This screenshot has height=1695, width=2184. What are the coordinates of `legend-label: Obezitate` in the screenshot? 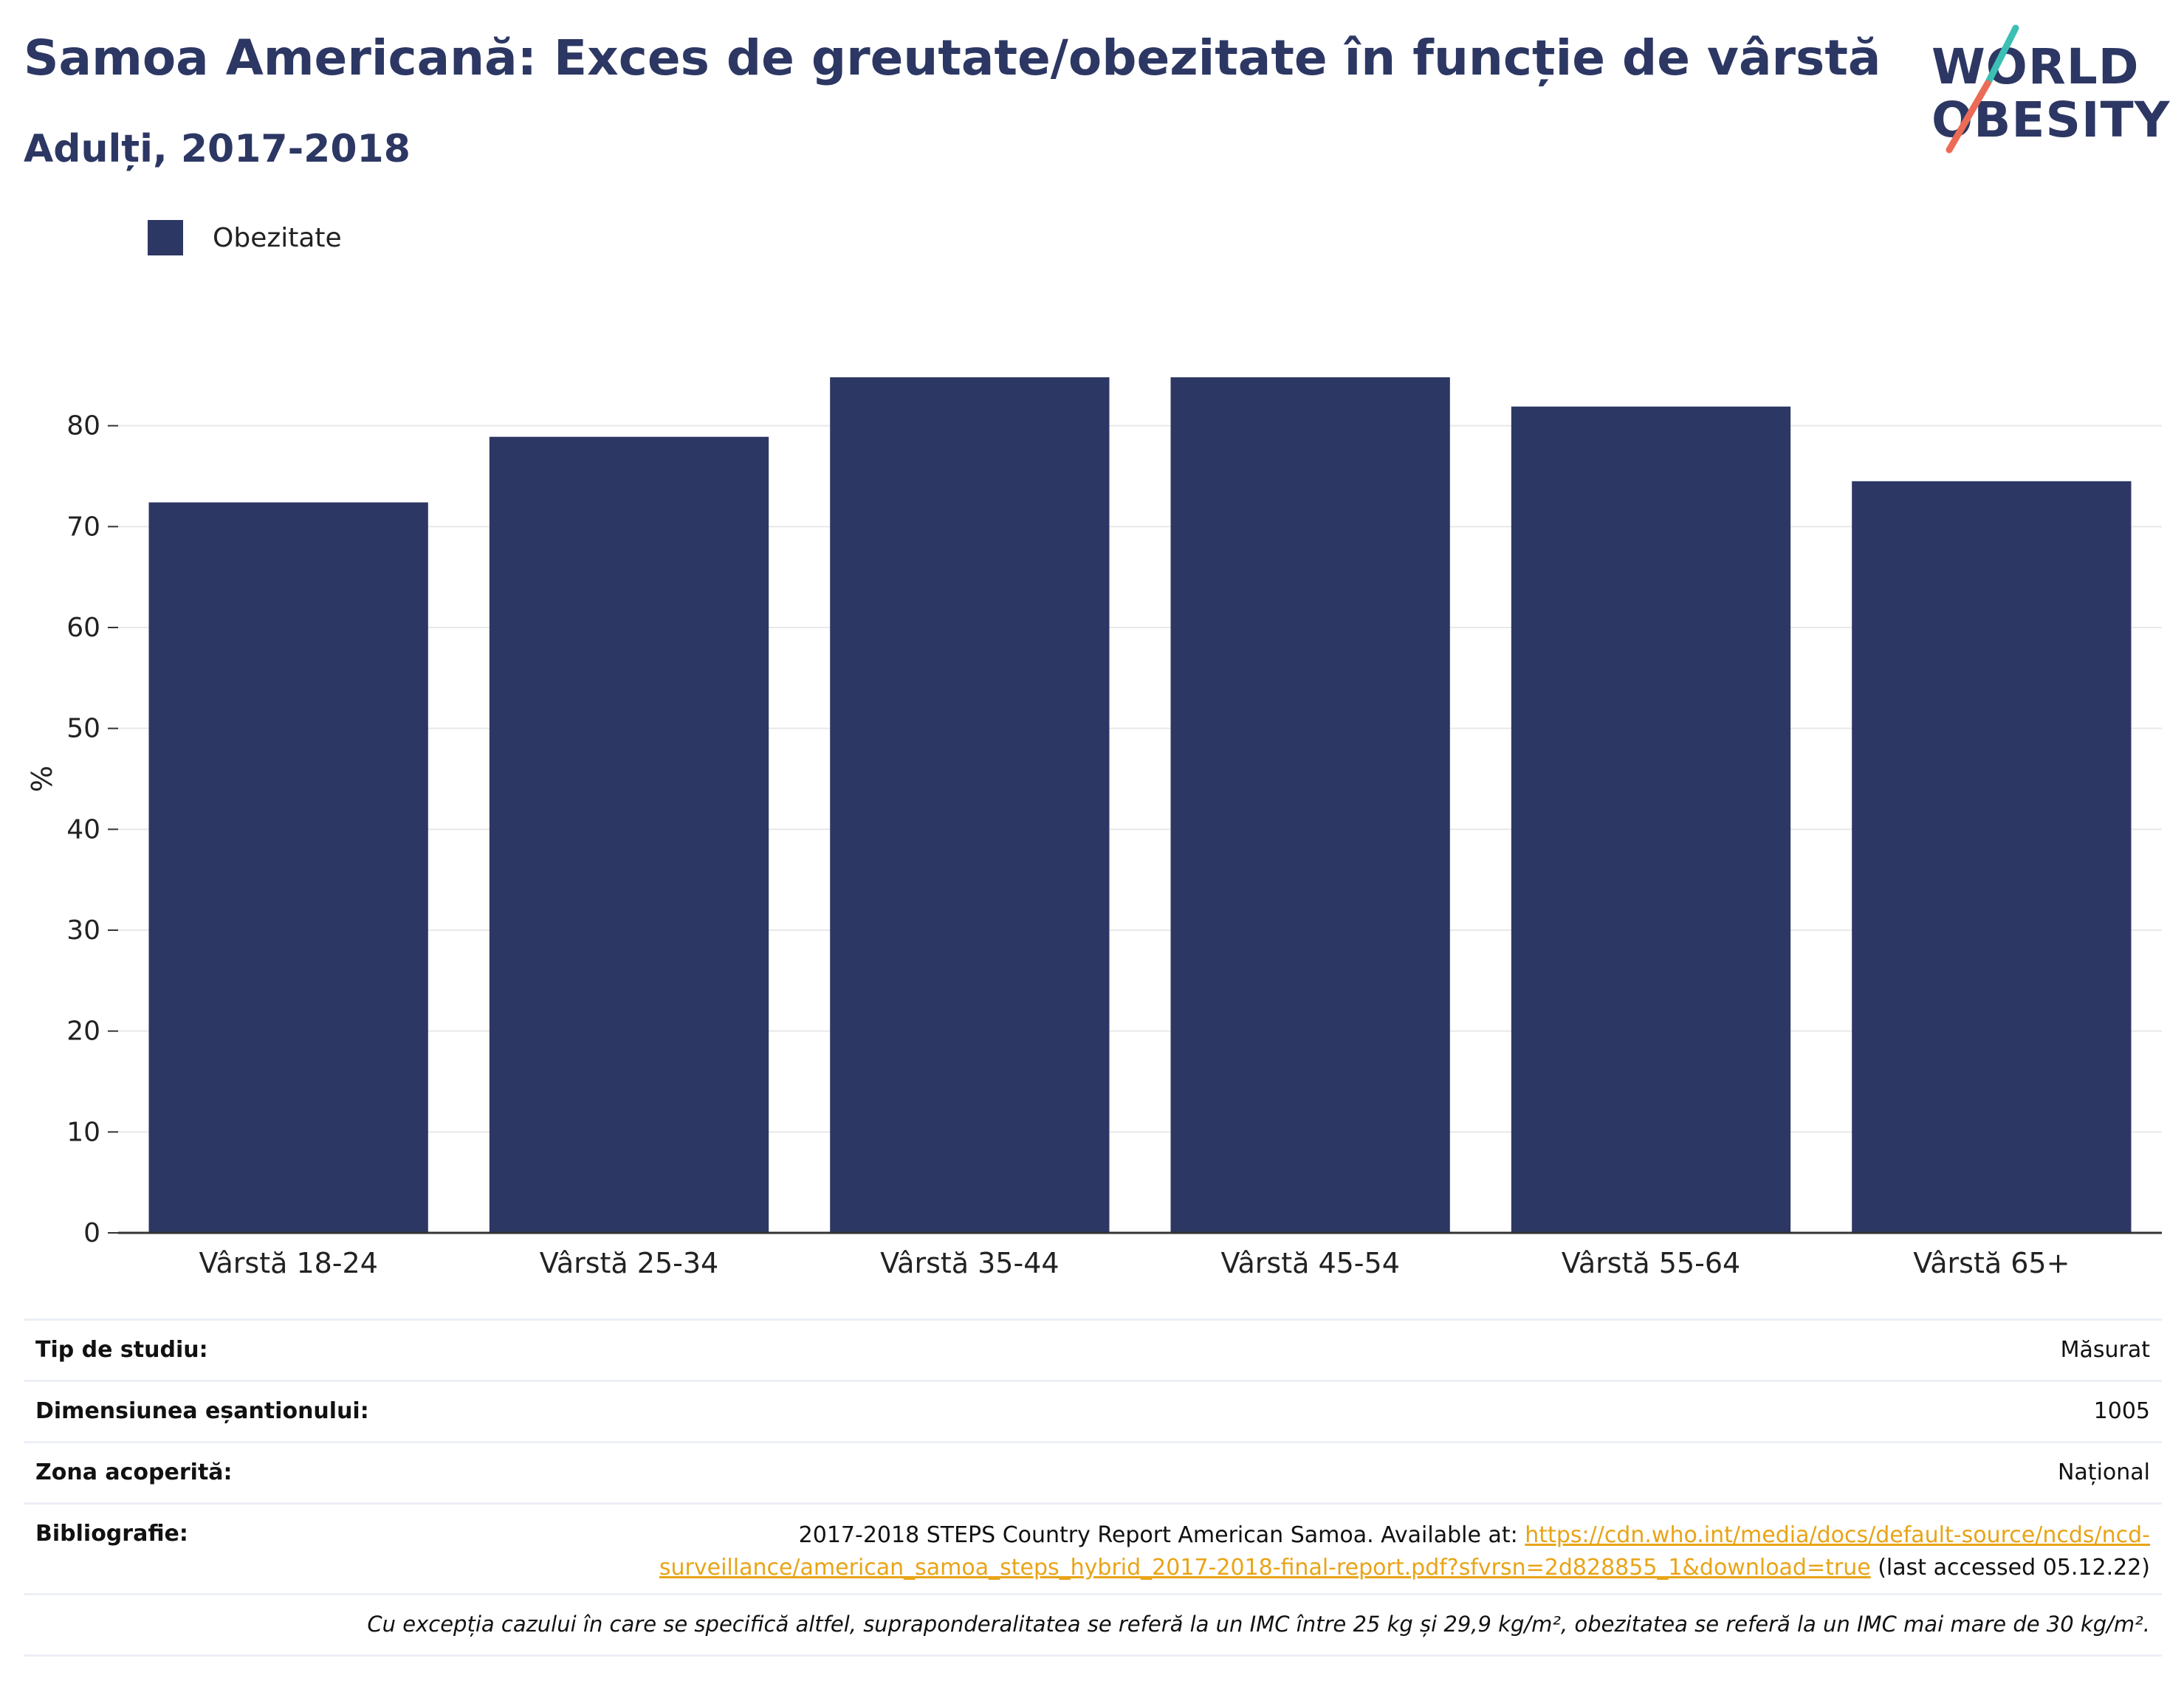 It's located at (278, 237).